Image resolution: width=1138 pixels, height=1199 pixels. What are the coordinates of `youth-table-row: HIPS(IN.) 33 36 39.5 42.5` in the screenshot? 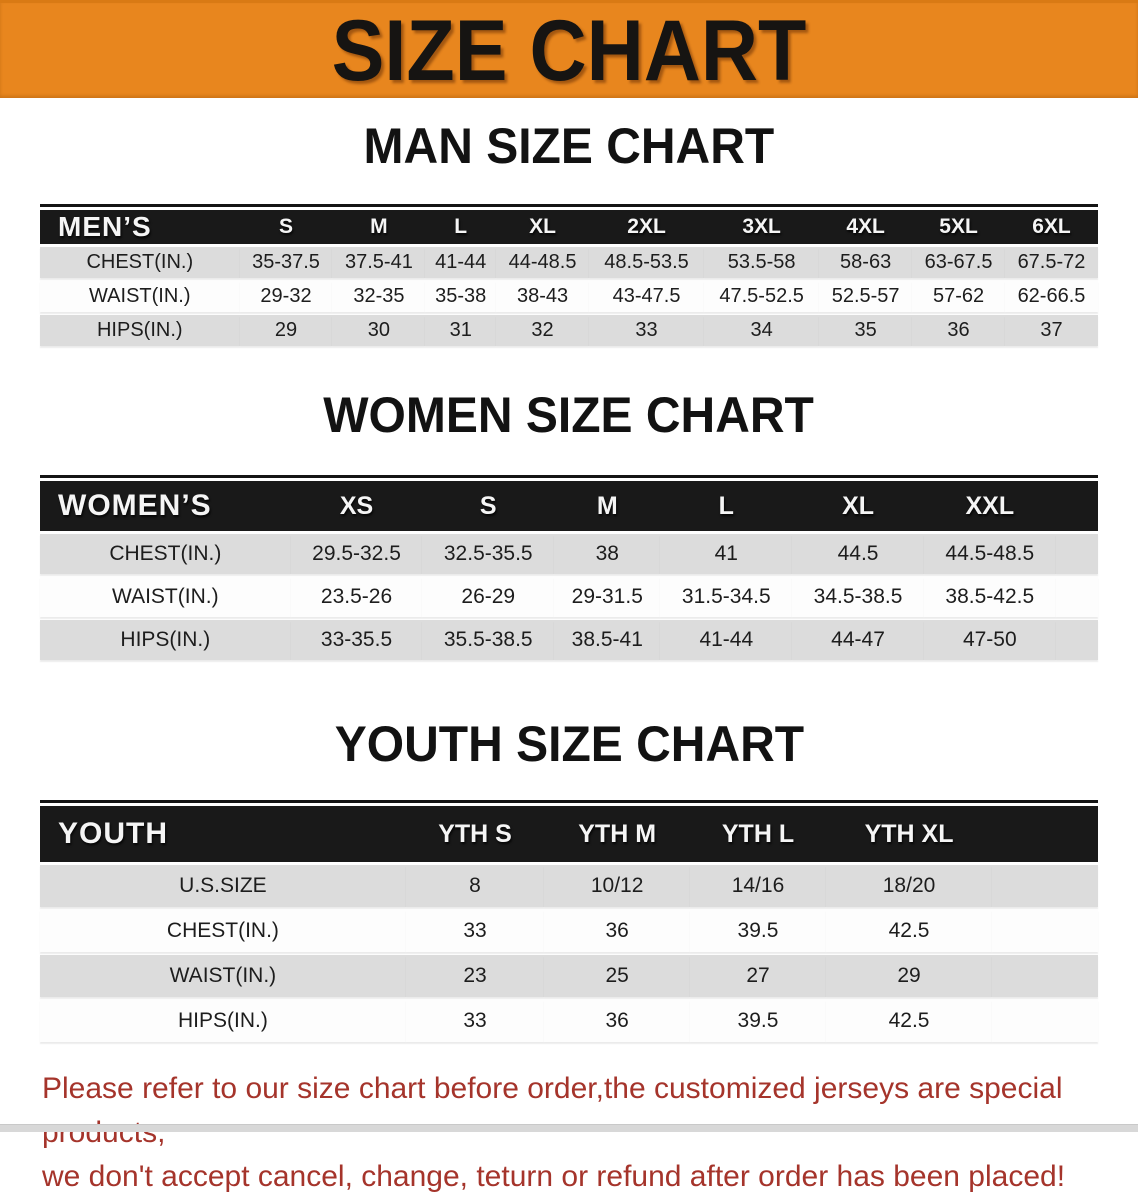 It's located at (569, 1021).